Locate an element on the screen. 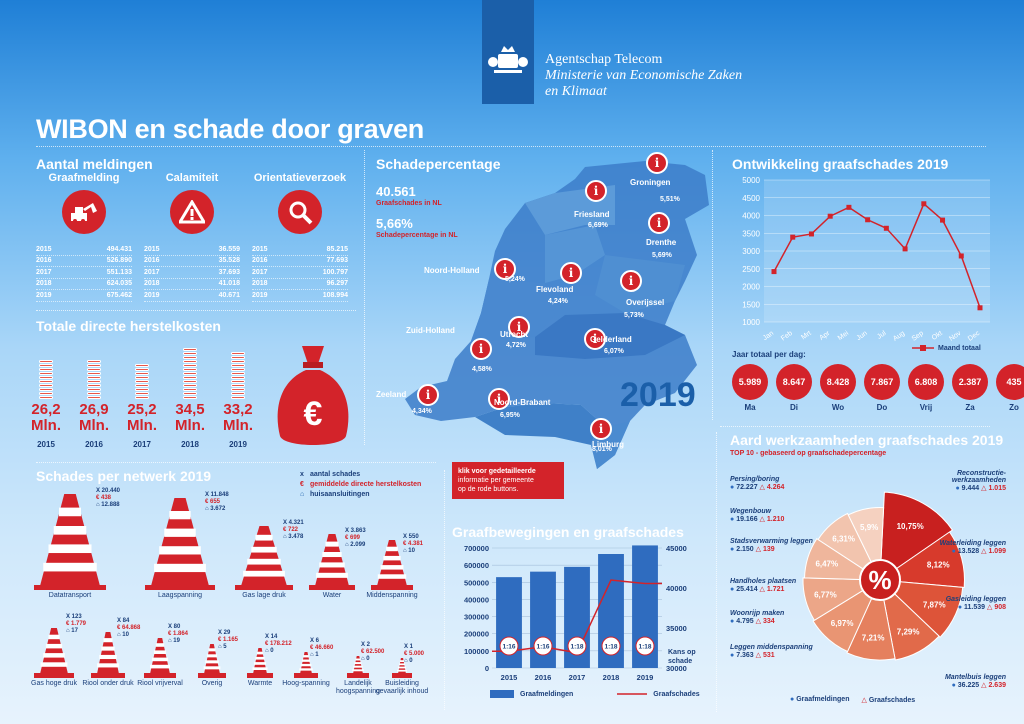  table-row: 2017 551.133 is located at coordinates (84, 273).